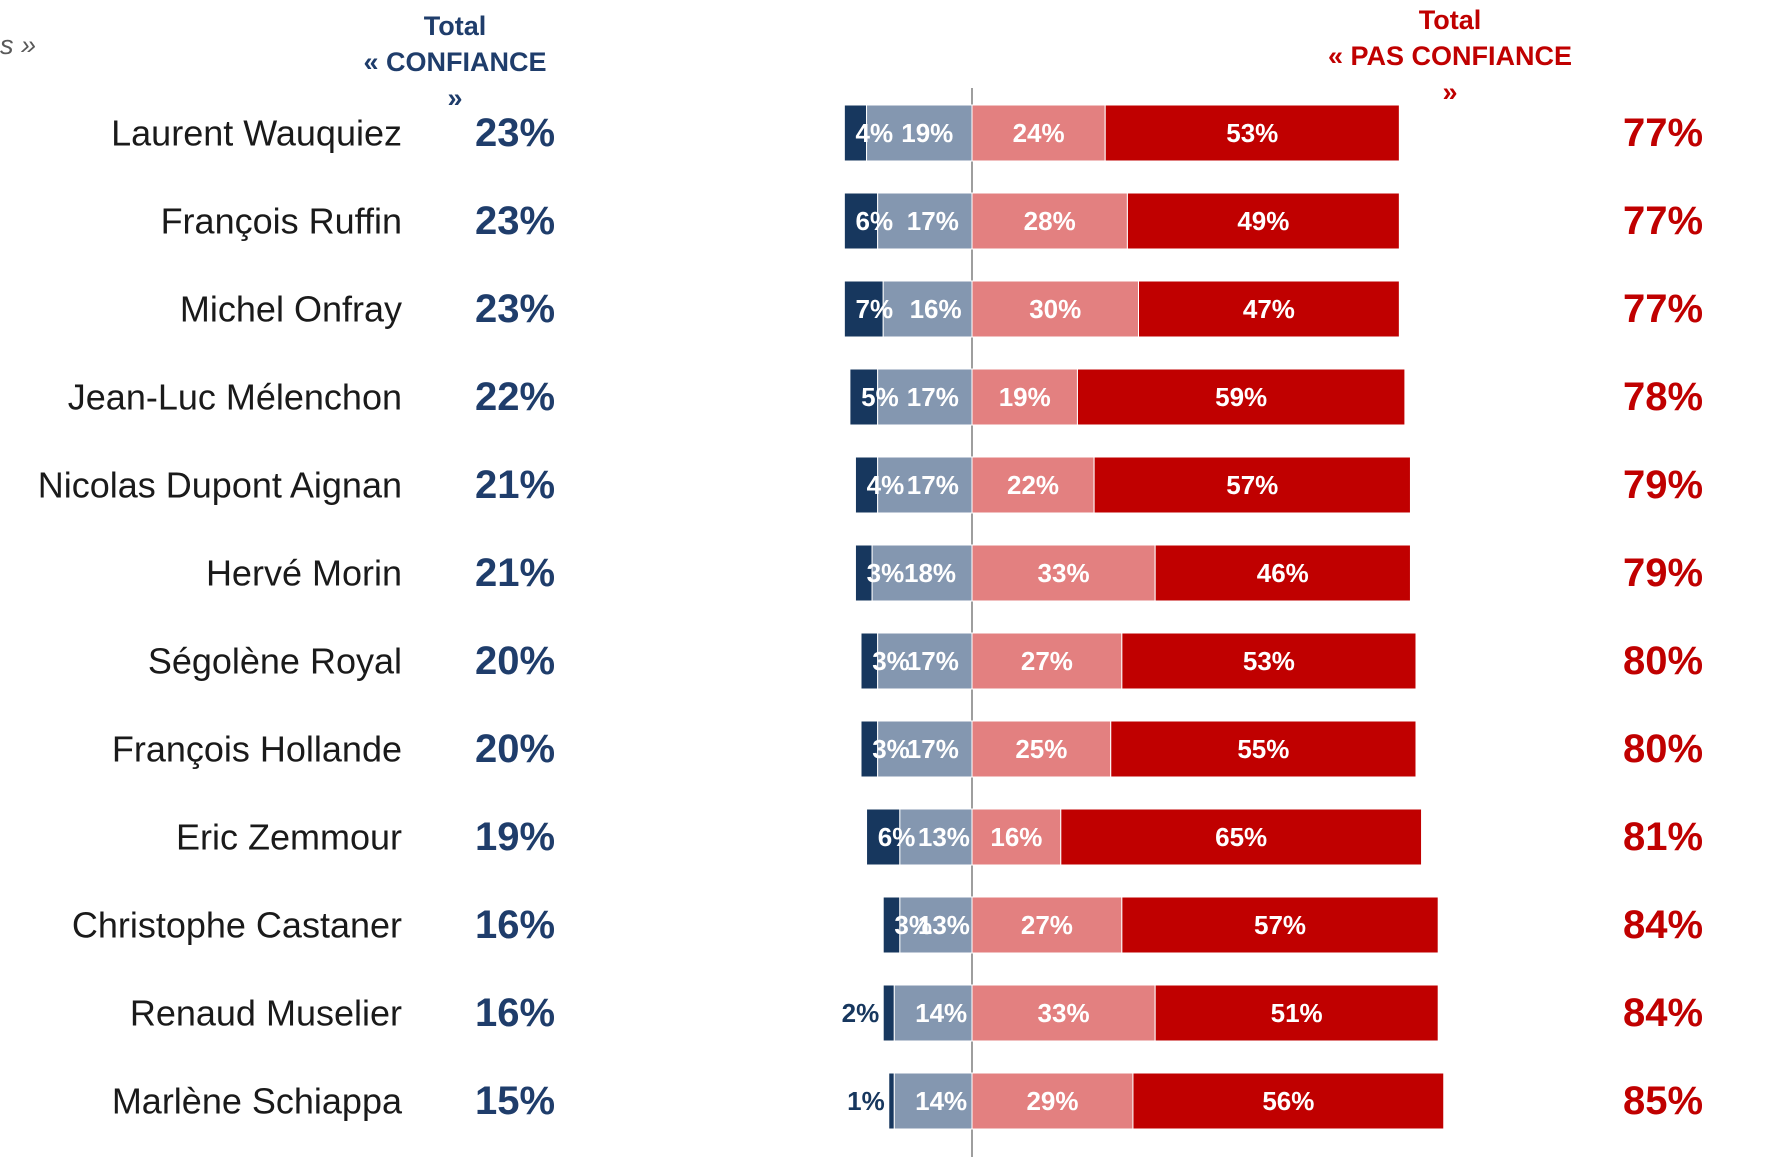  I want to click on total-pas-confiance-value: 84%, so click(1663, 1013).